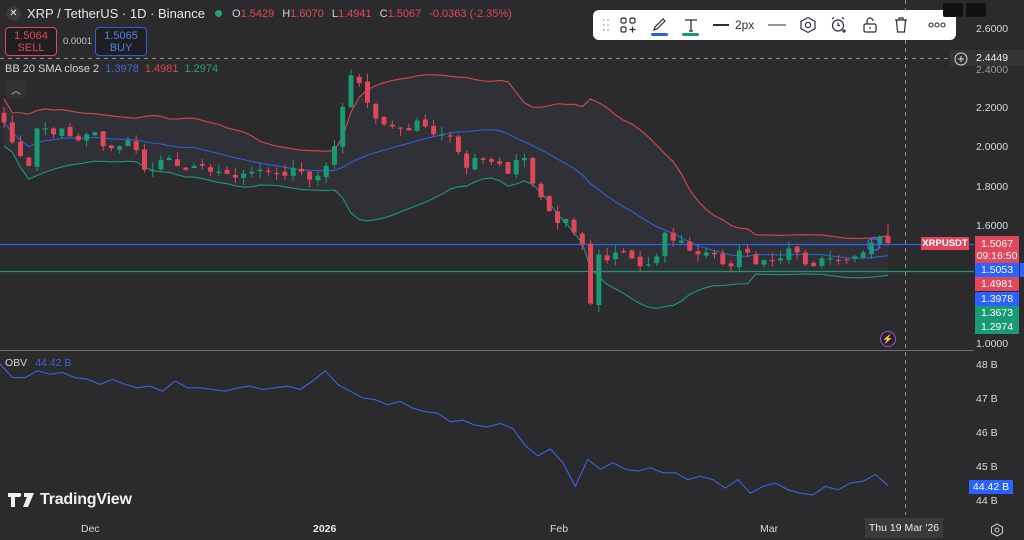  I want to click on delete-button, so click(901, 25).